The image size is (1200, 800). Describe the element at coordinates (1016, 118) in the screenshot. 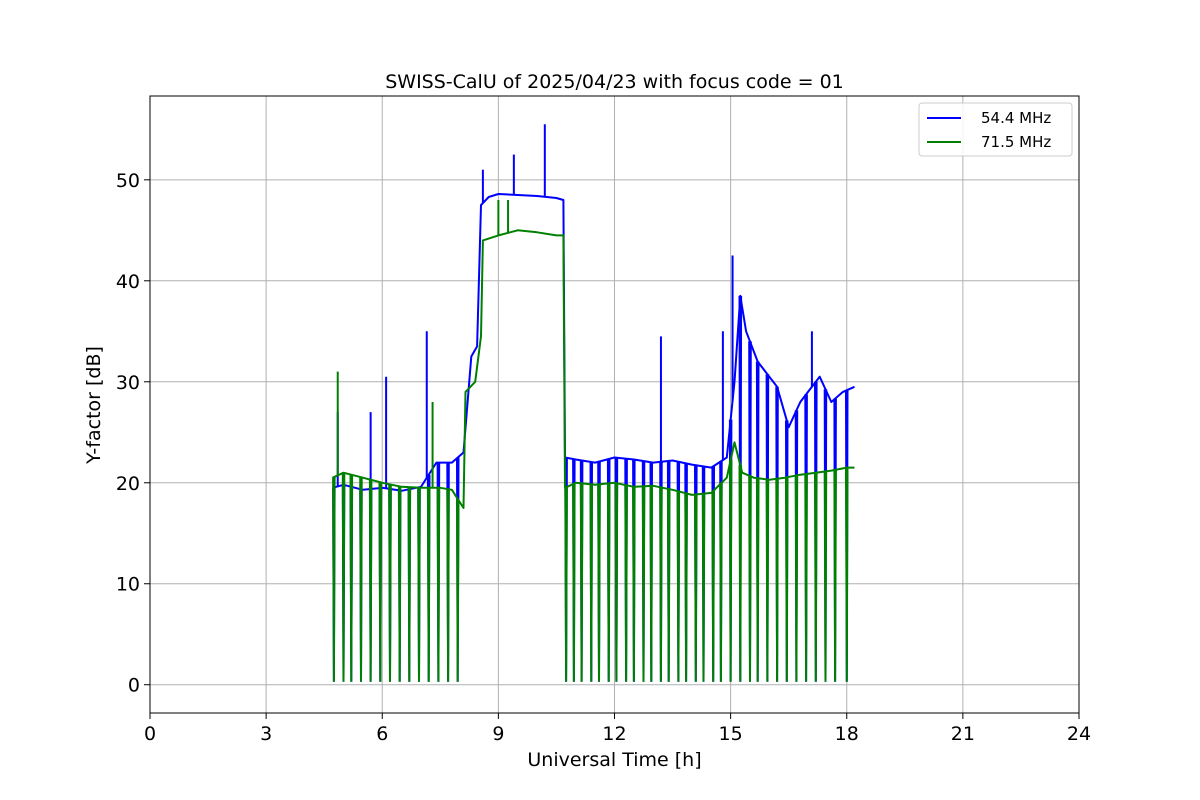

I see `legend-label: 54.4 MHz` at that location.